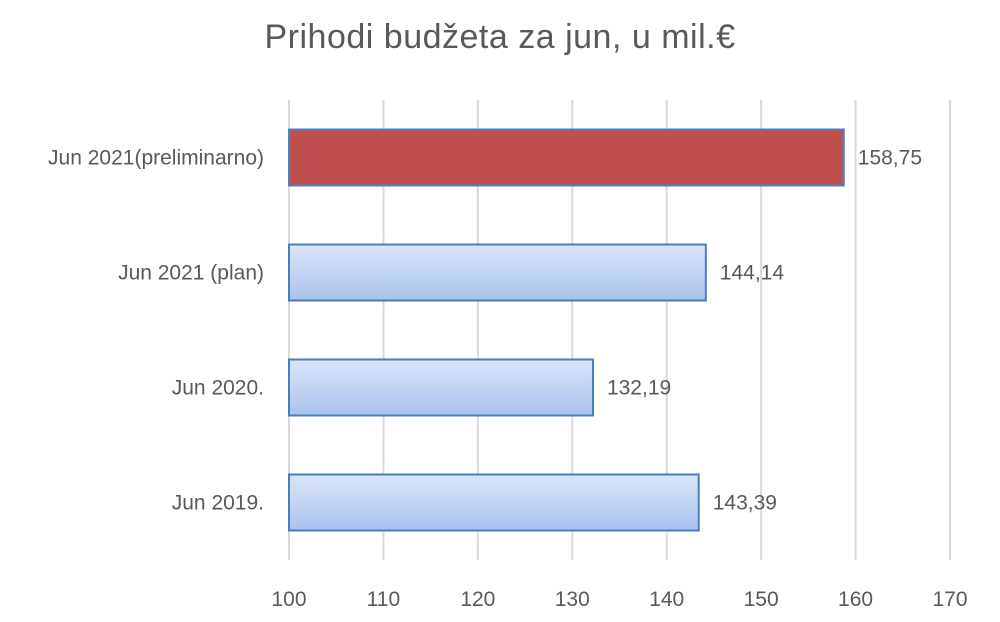 The image size is (1000, 622). What do you see at coordinates (761, 599) in the screenshot?
I see `x-tick-label: 150` at bounding box center [761, 599].